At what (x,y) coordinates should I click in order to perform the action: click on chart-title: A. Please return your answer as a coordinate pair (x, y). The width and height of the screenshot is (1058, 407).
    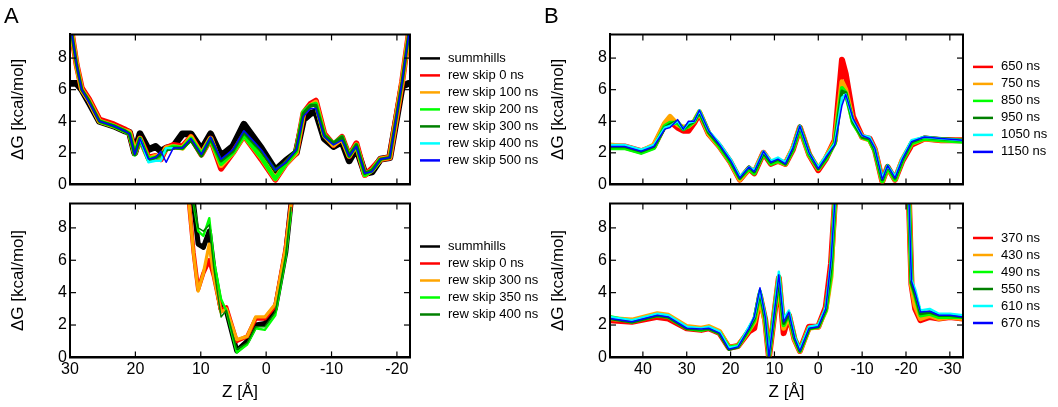
    Looking at the image, I should click on (11, 16).